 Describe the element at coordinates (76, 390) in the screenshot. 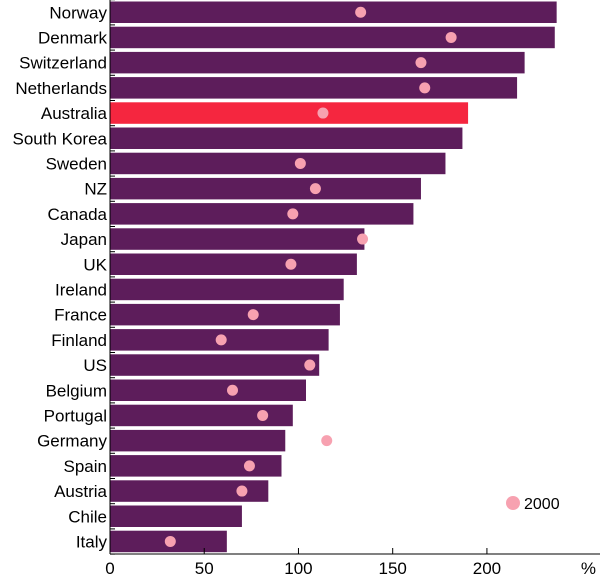

I see `category-label: Belgium` at that location.